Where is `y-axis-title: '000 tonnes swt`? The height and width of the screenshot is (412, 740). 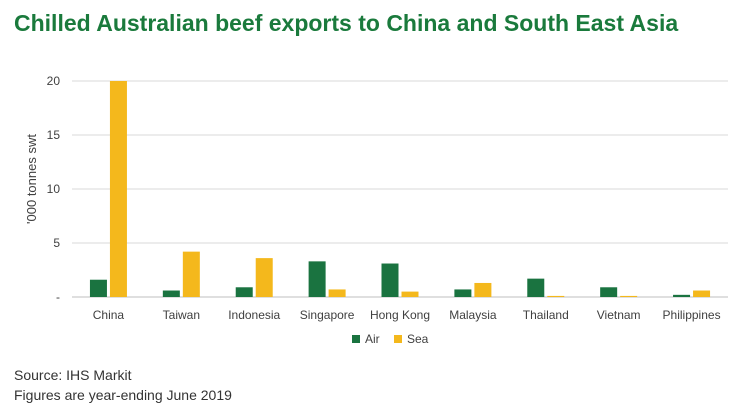 y-axis-title: '000 tonnes swt is located at coordinates (31, 179).